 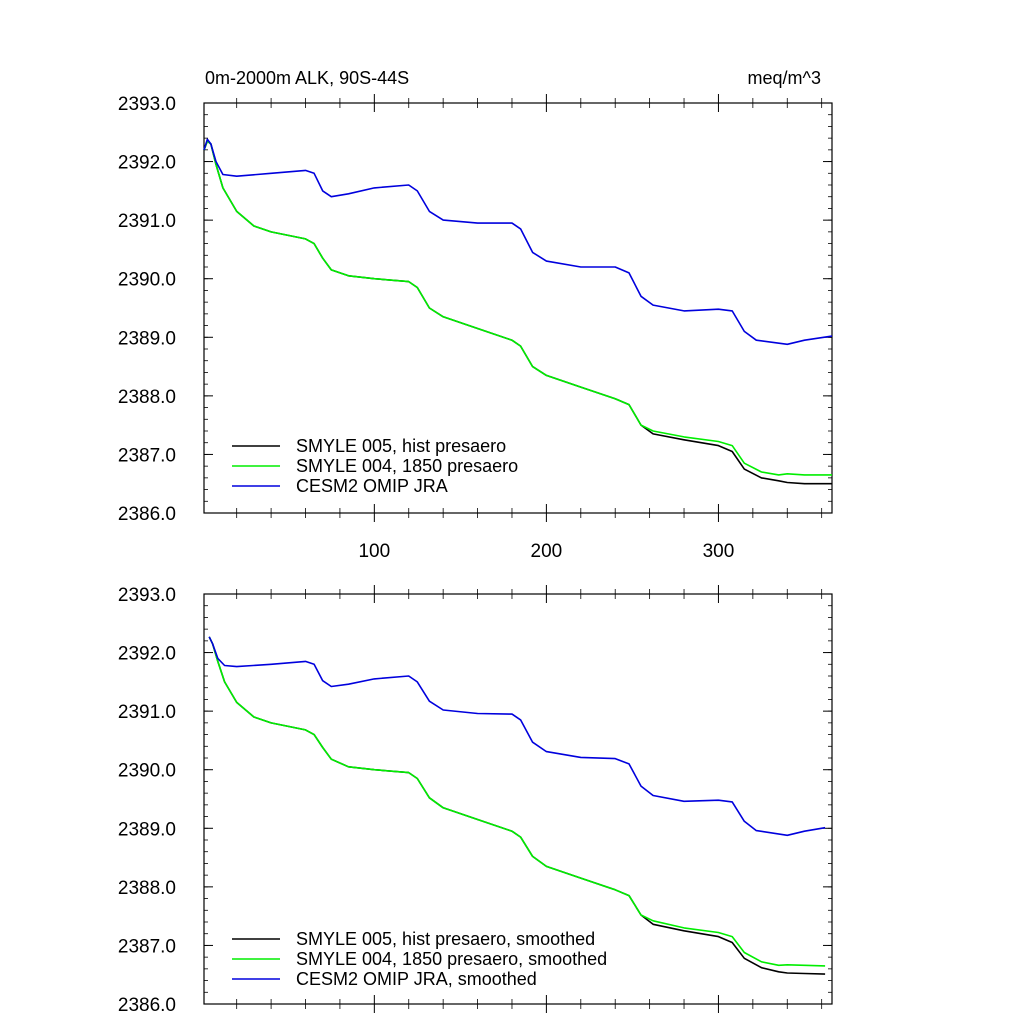 I want to click on legend-label: CESM2 OMIP JRA, so click(x=372, y=486).